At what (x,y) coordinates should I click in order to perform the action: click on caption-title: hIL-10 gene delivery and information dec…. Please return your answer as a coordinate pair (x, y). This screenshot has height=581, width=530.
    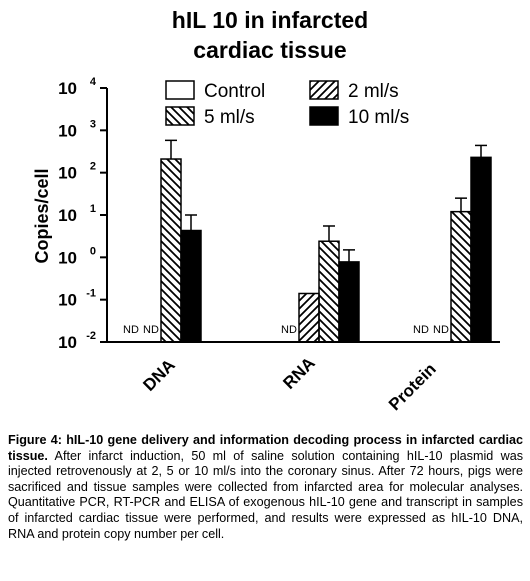
    Looking at the image, I should click on (265, 448).